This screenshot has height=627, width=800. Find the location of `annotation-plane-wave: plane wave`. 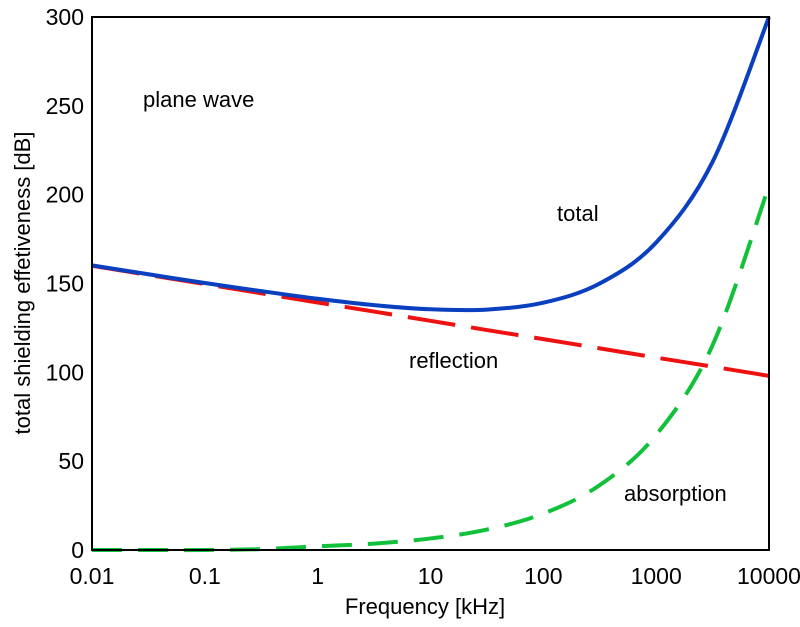

annotation-plane-wave: plane wave is located at coordinates (198, 99).